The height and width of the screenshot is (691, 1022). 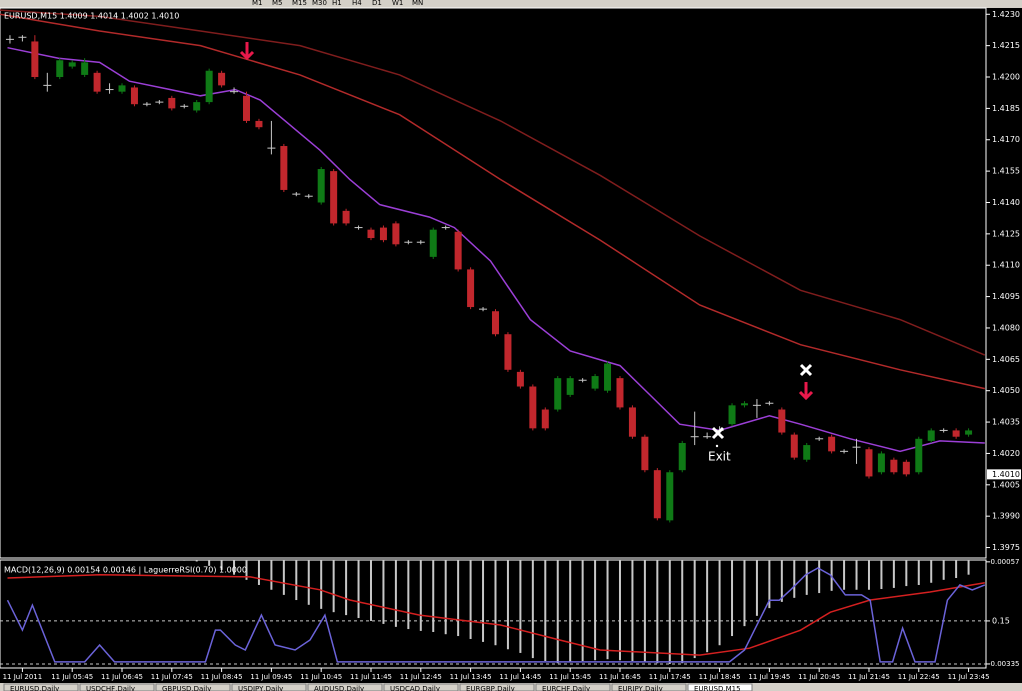 What do you see at coordinates (1006, 45) in the screenshot?
I see `y-tick-label: 1.4215` at bounding box center [1006, 45].